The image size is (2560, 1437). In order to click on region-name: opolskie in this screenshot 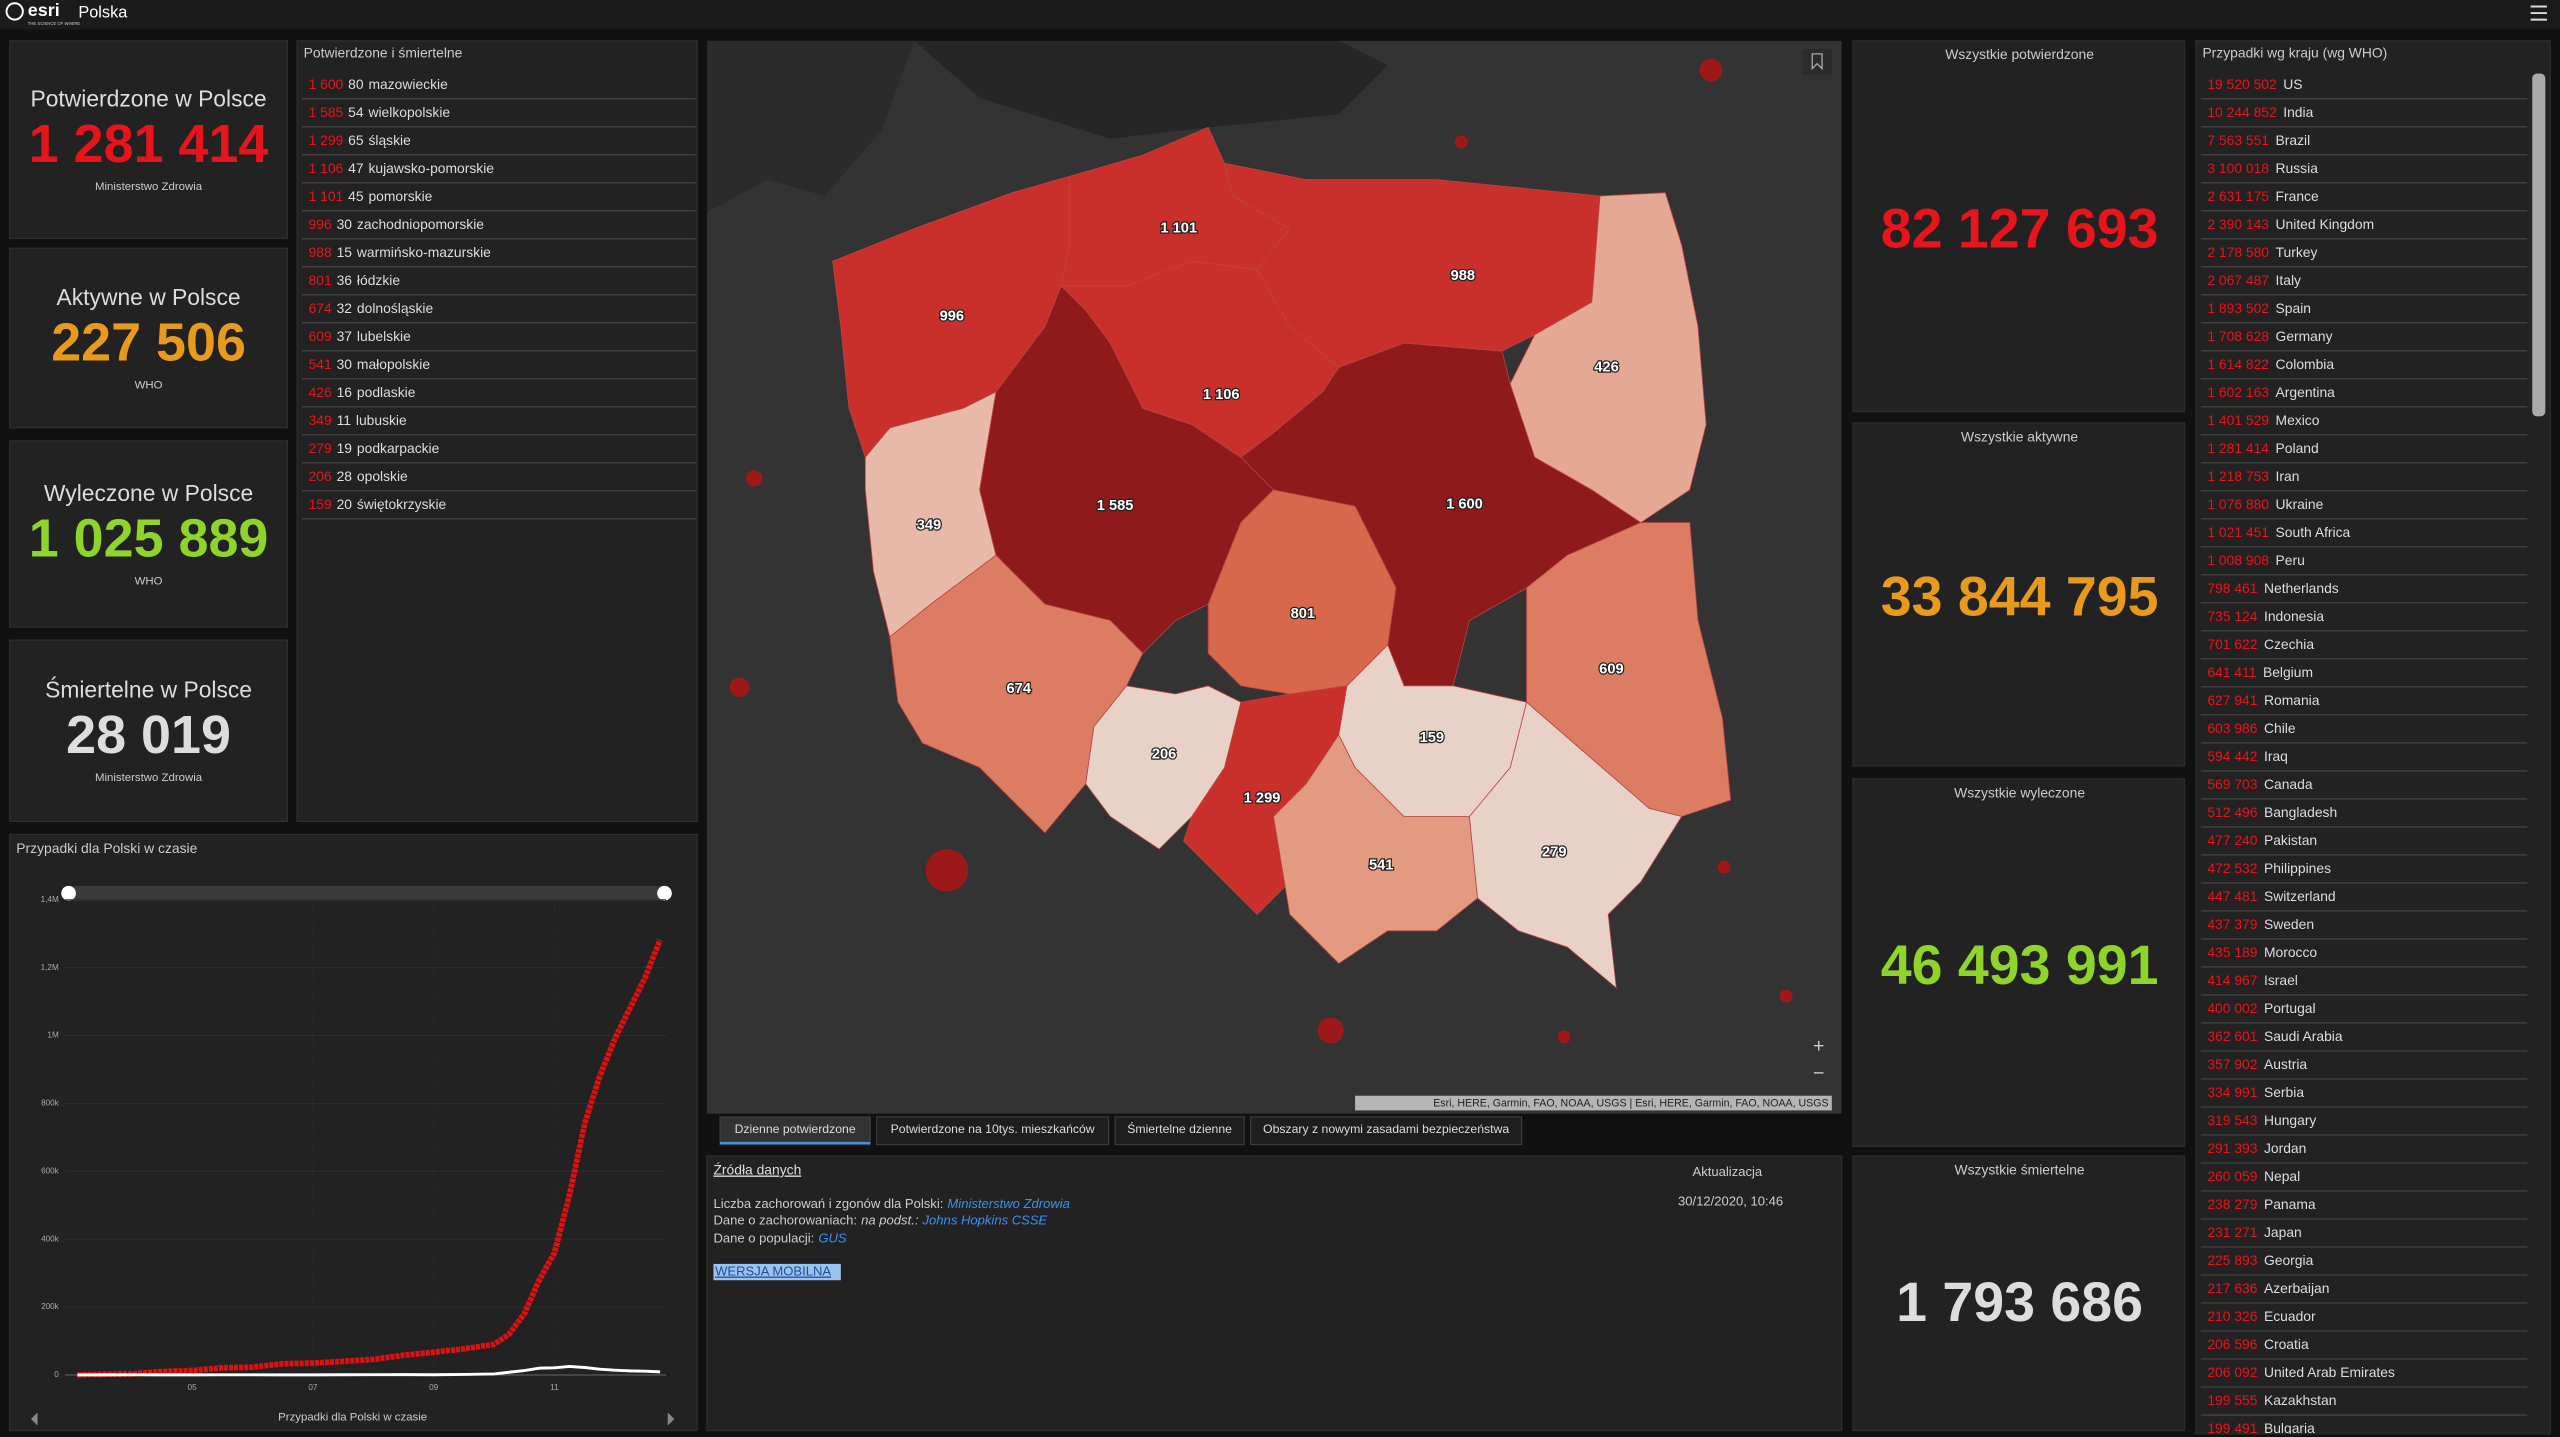, I will do `click(382, 476)`.